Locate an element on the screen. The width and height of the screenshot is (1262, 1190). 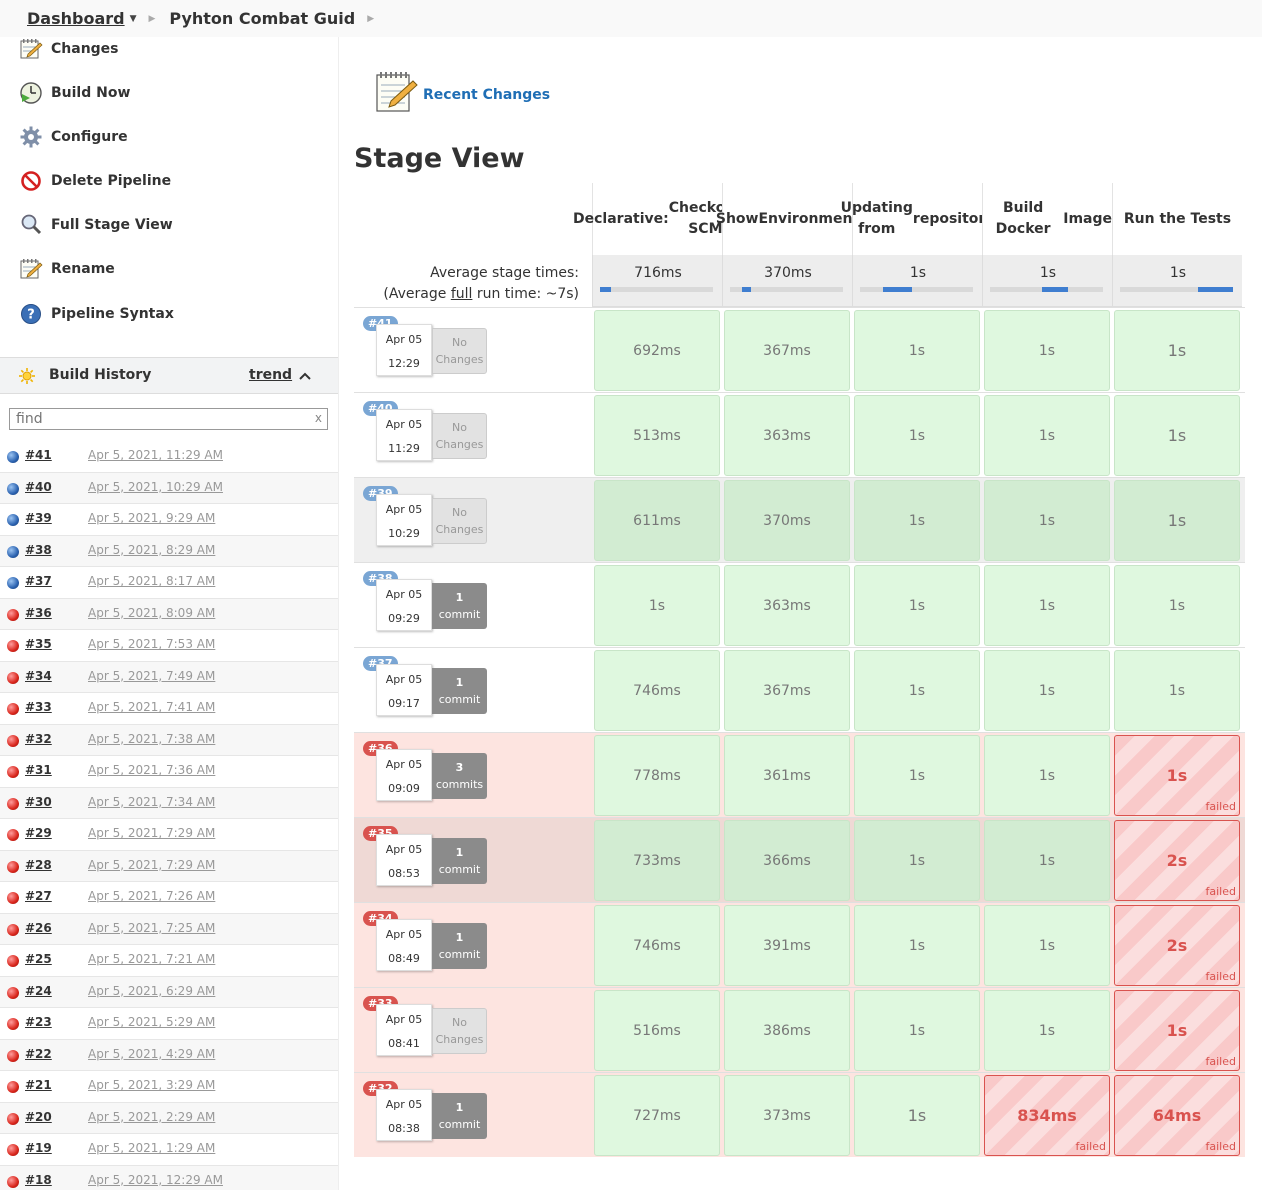
build-number-link: #18 is located at coordinates (38, 1179).